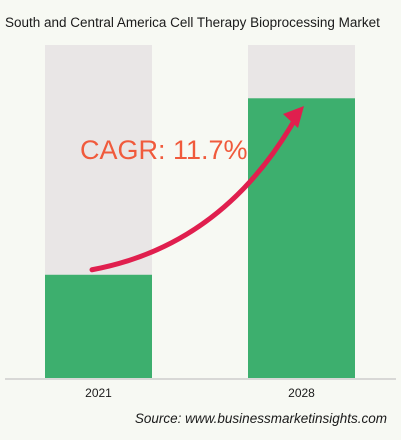  Describe the element at coordinates (98, 326) in the screenshot. I see `bar-2021` at that location.